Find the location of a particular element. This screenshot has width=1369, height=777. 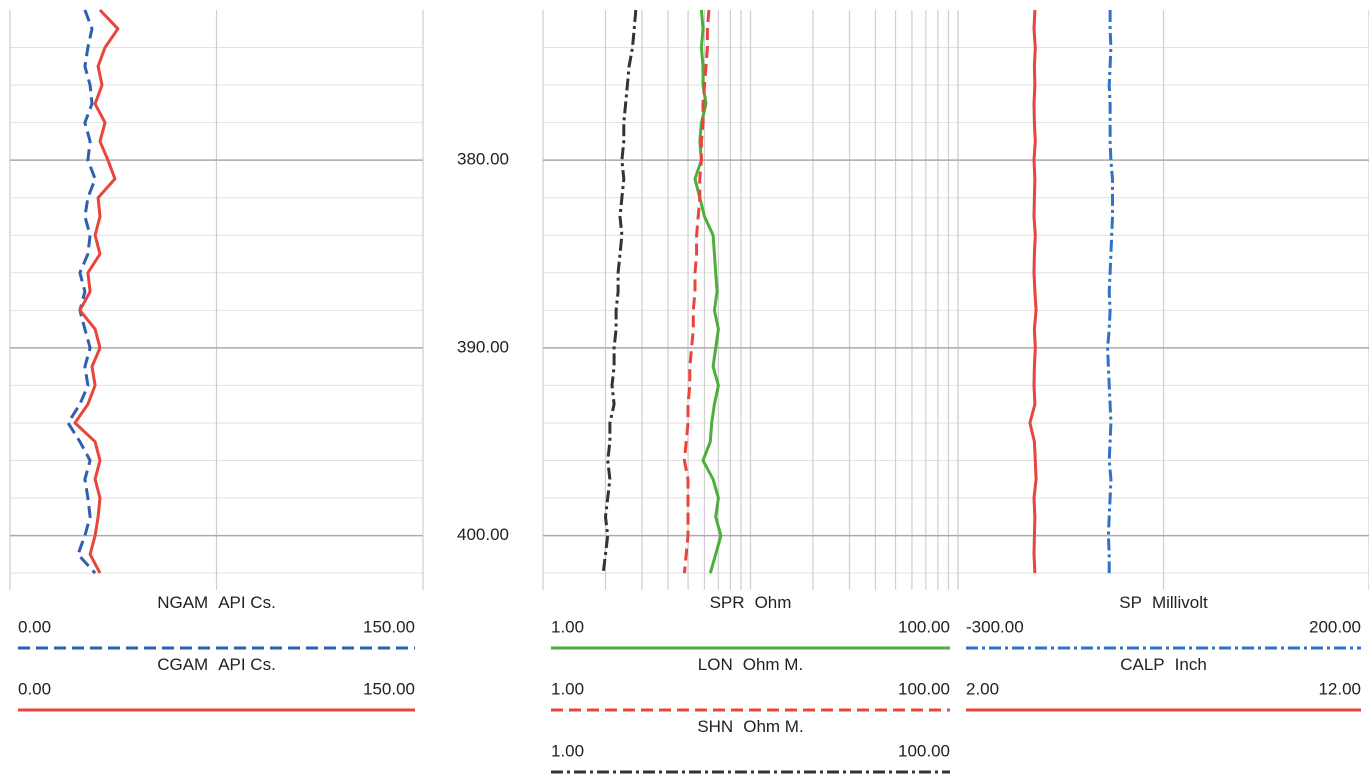

legend-title: SP Millivolt is located at coordinates (1163, 602).